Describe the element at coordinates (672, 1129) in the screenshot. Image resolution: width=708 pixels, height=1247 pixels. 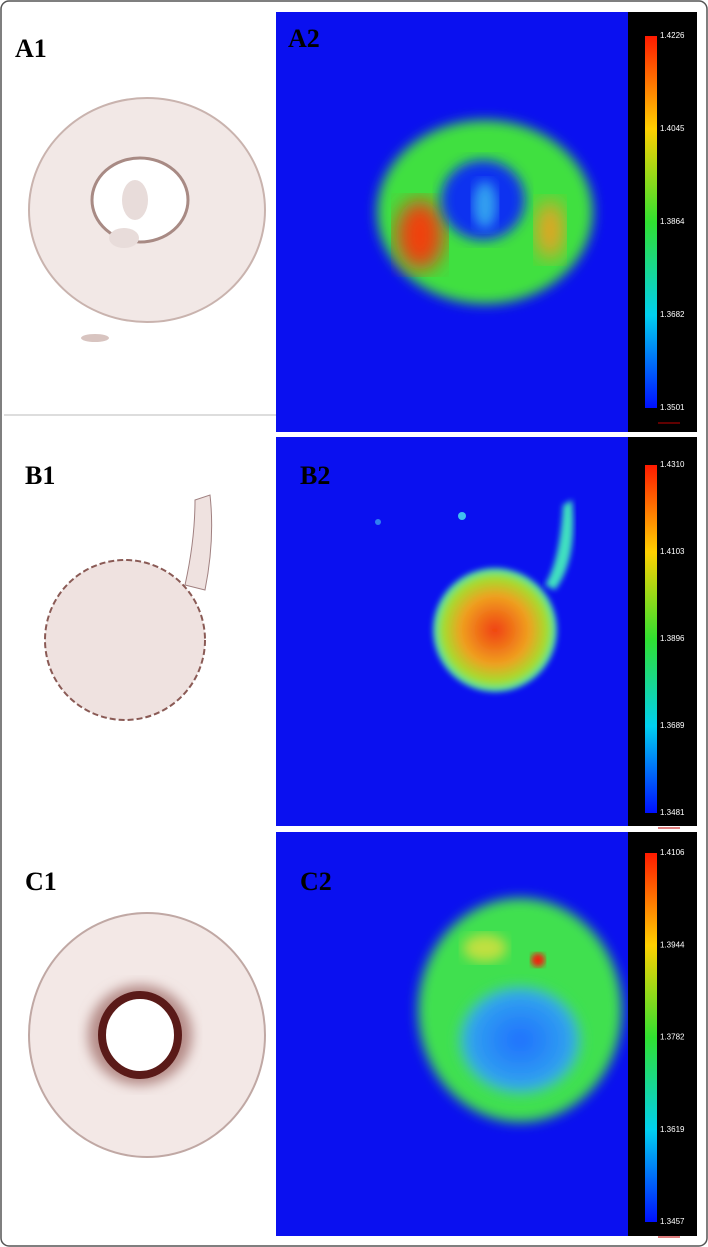
I see `colorbar-label: 1.3619` at that location.